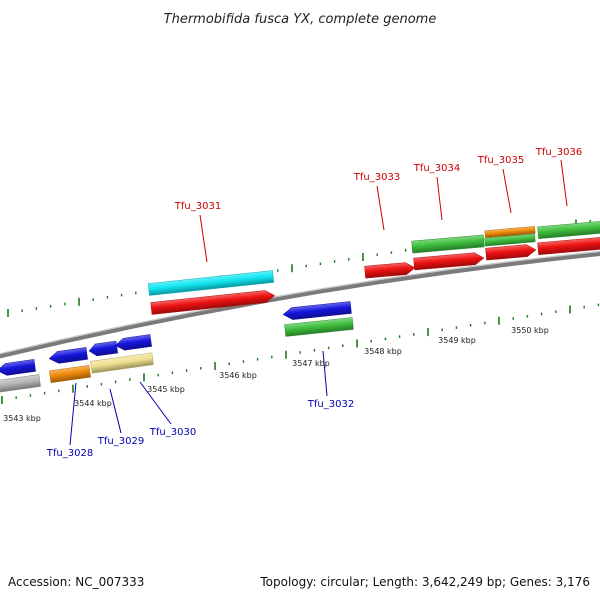 The height and width of the screenshot is (600, 600). What do you see at coordinates (330, 404) in the screenshot?
I see `tfu-3032-label: Tfu_3032` at bounding box center [330, 404].